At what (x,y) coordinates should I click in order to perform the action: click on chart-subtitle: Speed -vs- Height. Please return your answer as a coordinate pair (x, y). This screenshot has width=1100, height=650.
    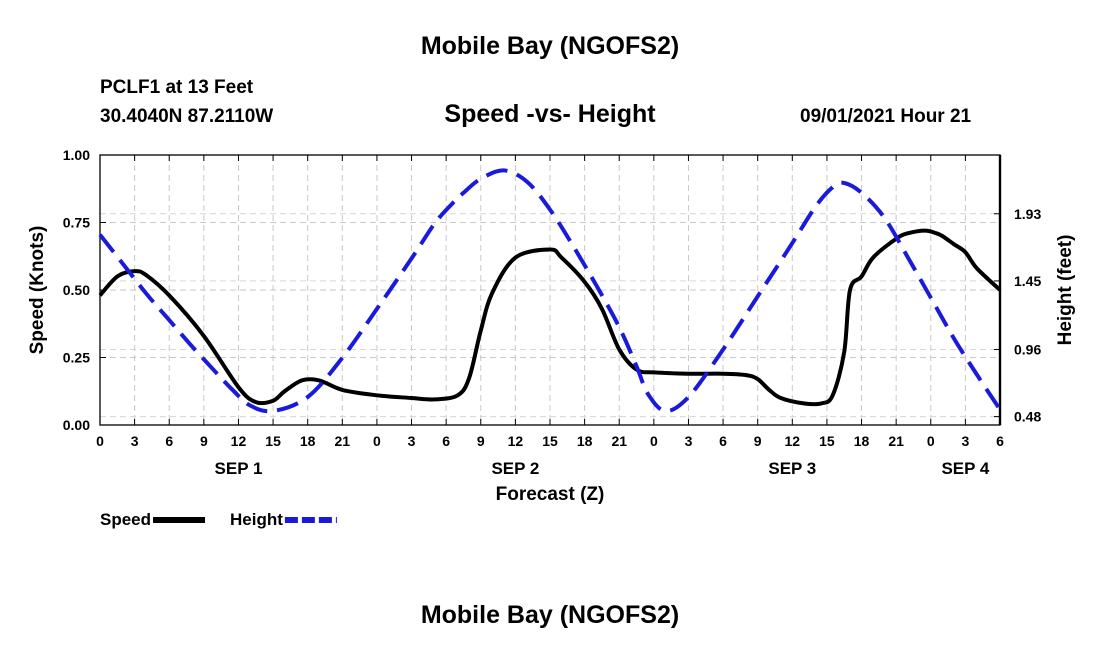
    Looking at the image, I should click on (550, 114).